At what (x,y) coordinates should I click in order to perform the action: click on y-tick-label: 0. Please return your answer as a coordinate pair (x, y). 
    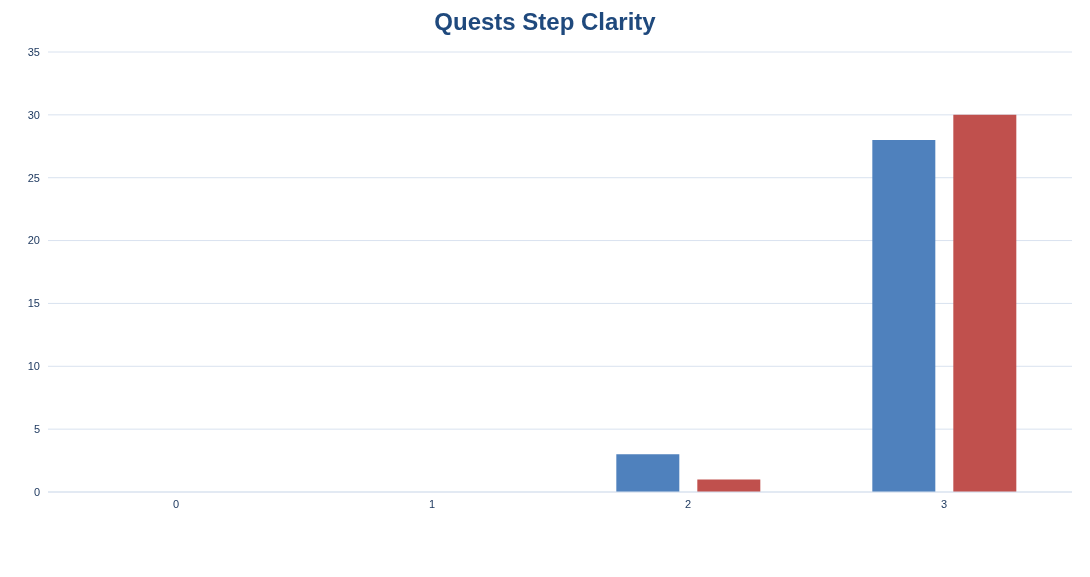
    Looking at the image, I should click on (36, 491).